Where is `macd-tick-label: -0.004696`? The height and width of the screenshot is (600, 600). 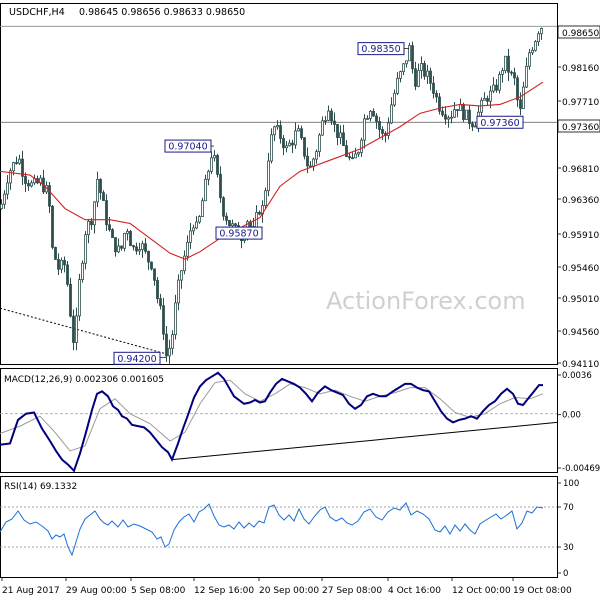
macd-tick-label: -0.004696 is located at coordinates (581, 469).